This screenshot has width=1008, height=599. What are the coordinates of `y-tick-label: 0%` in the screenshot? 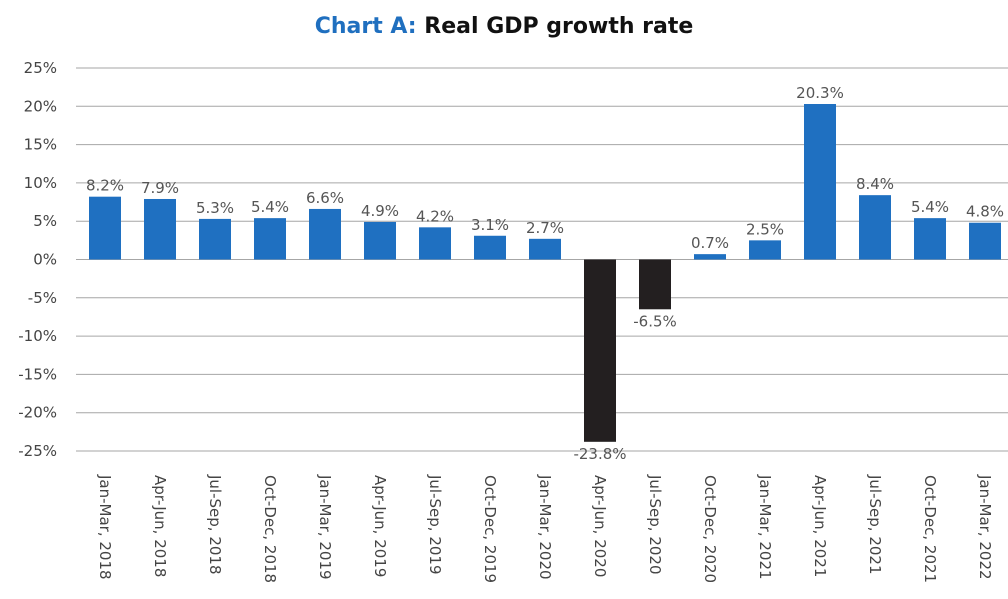 It's located at (45, 260).